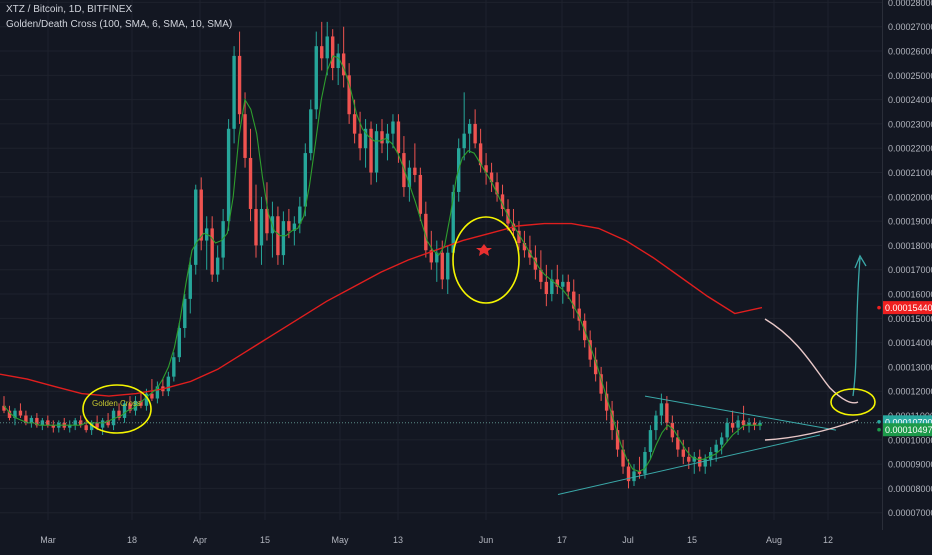  What do you see at coordinates (398, 540) in the screenshot?
I see `x-tick-label: 13` at bounding box center [398, 540].